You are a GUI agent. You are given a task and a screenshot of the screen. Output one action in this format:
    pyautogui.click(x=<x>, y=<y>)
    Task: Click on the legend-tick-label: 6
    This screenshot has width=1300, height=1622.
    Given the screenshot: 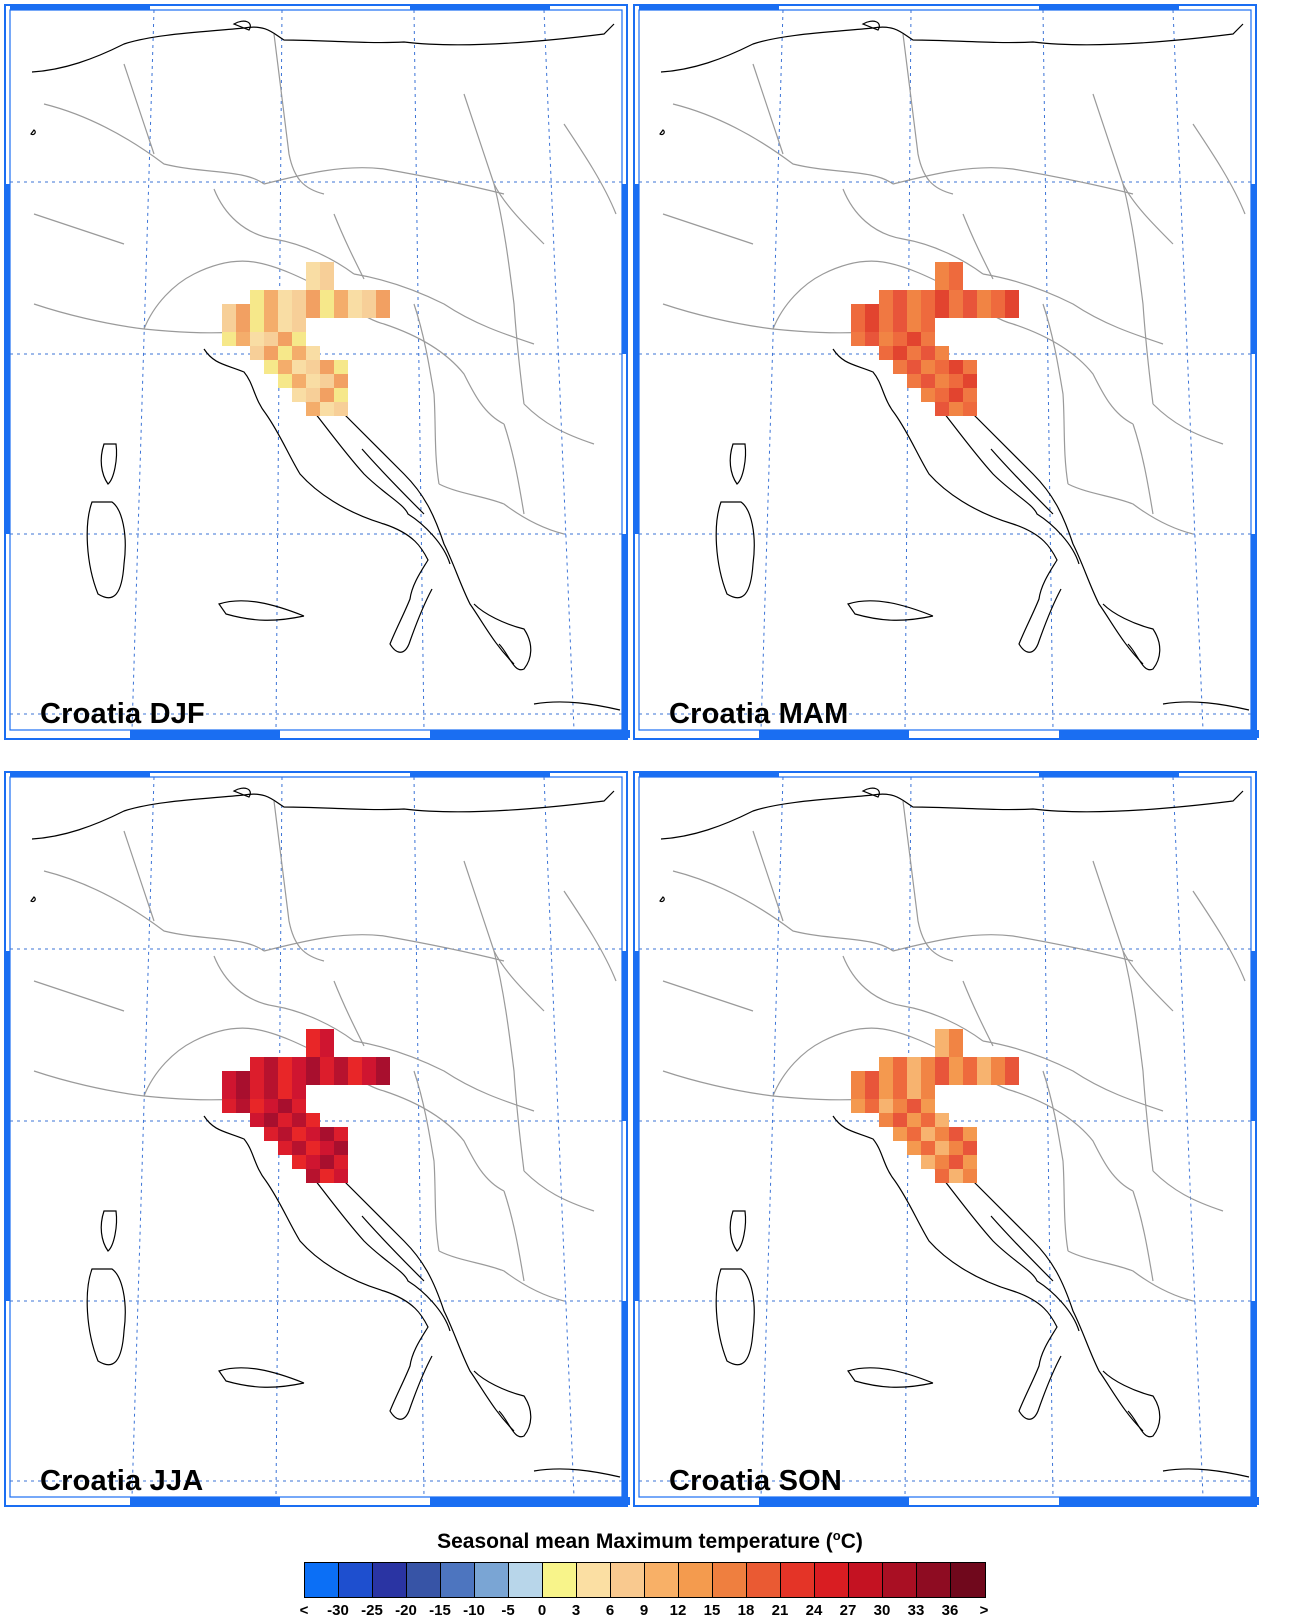 What is the action you would take?
    pyautogui.click(x=610, y=1610)
    